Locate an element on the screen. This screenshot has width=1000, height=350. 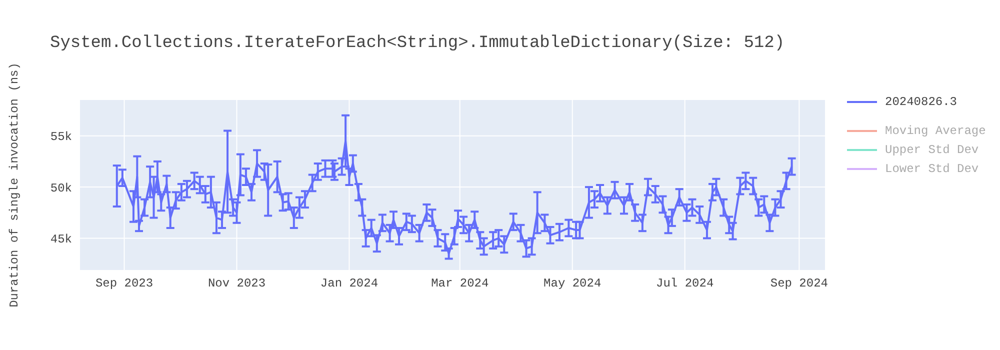
y-tick-label: 50k is located at coordinates (61, 188).